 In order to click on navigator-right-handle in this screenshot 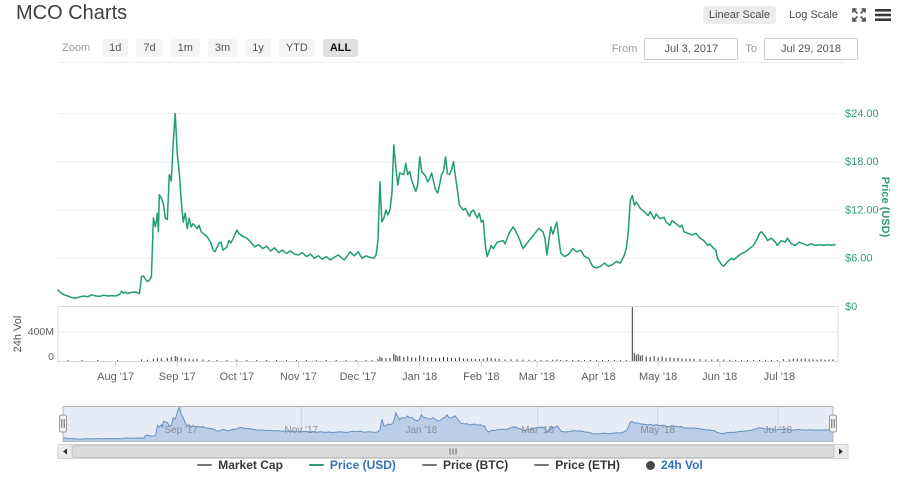, I will do `click(833, 423)`.